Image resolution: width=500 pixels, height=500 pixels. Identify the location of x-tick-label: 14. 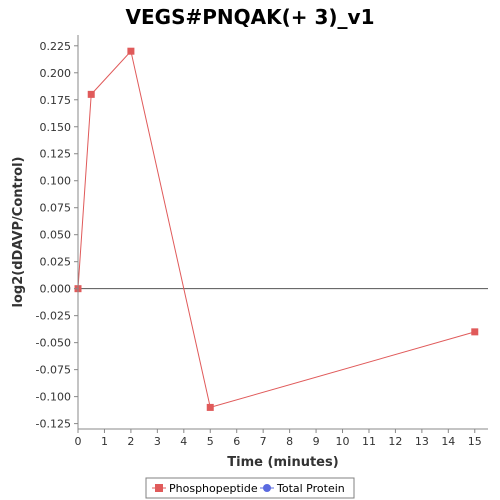
(448, 441).